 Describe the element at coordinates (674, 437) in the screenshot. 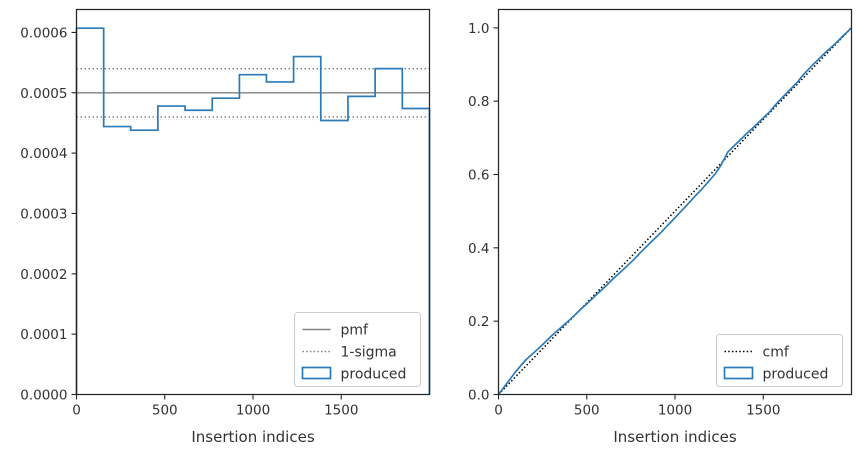

I see `cmf-x-axis-label: Insertion indices` at that location.